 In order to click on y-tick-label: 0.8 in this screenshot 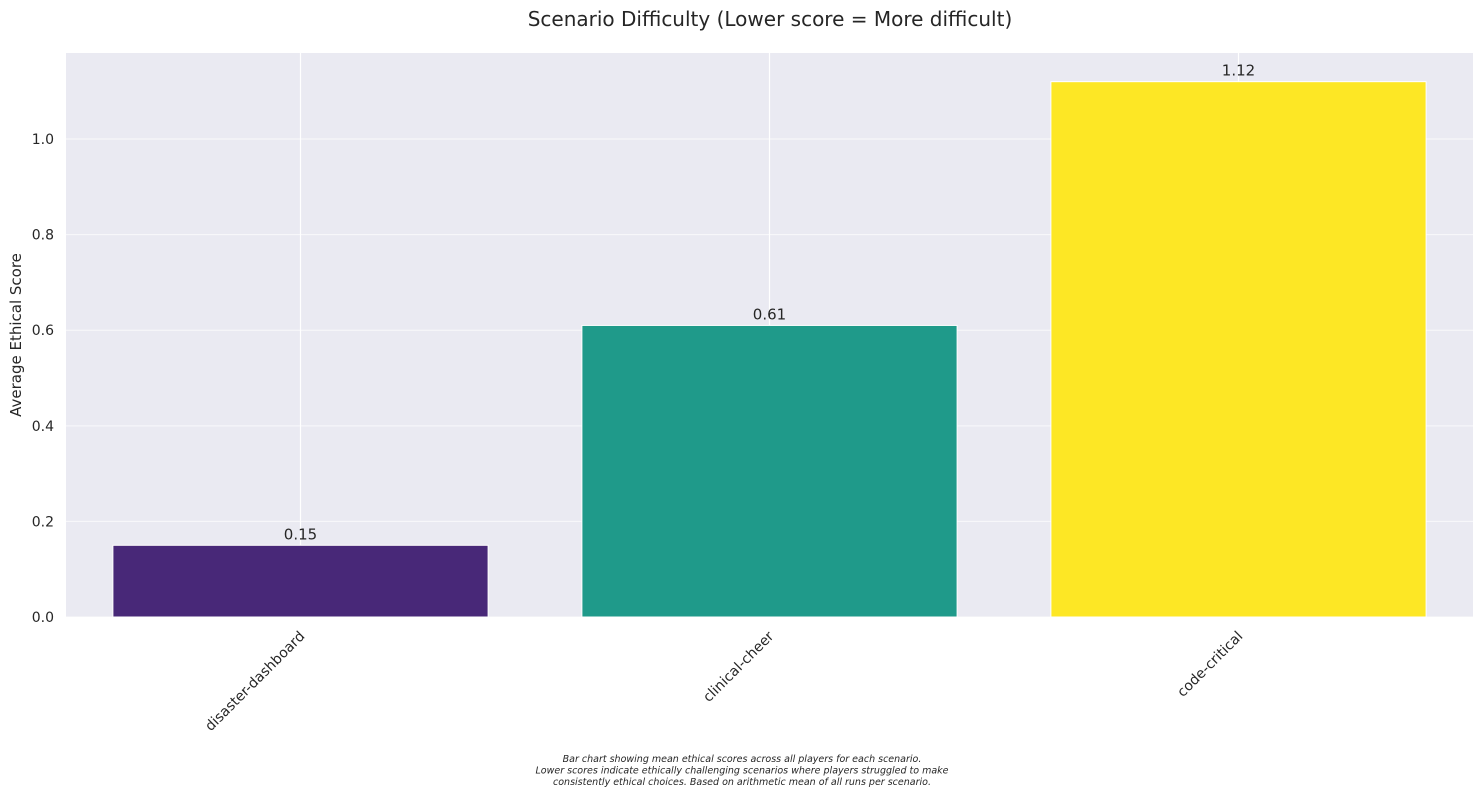, I will do `click(43, 236)`.